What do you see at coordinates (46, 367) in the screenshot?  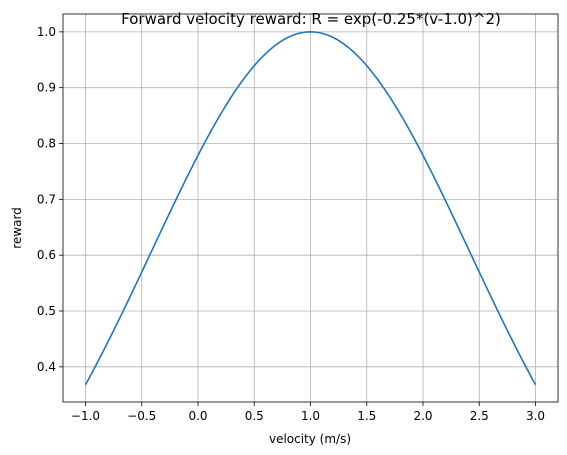 I see `y-tick-label: 0.4` at bounding box center [46, 367].